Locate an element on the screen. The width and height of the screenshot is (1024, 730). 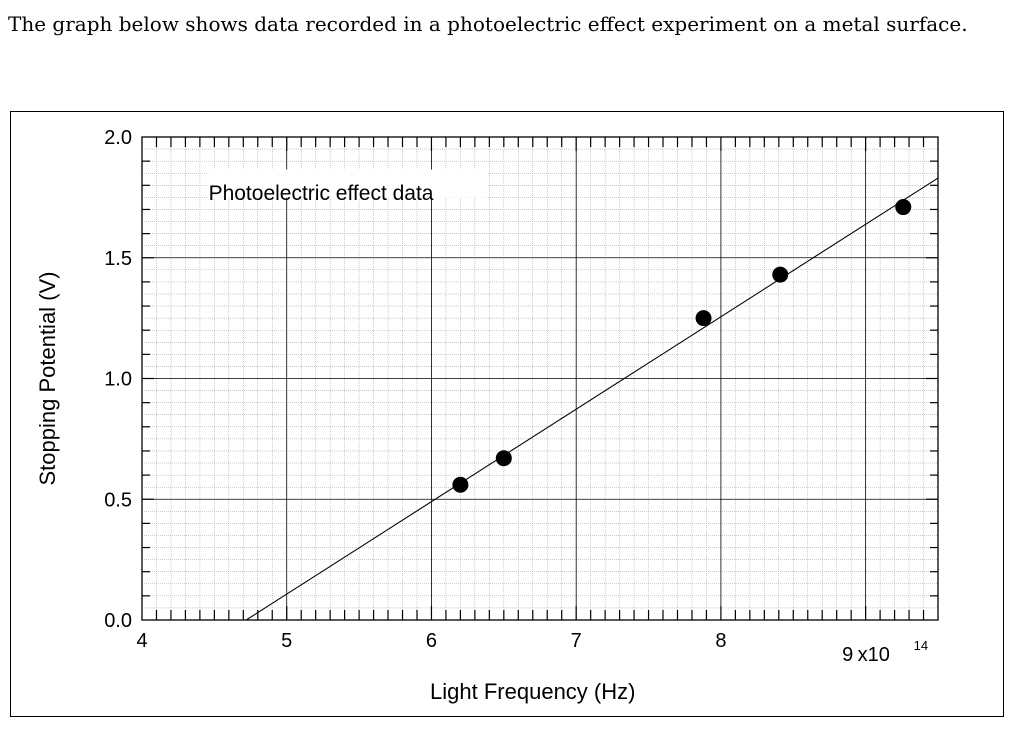
y-tick-label: 2.0 is located at coordinates (118, 138).